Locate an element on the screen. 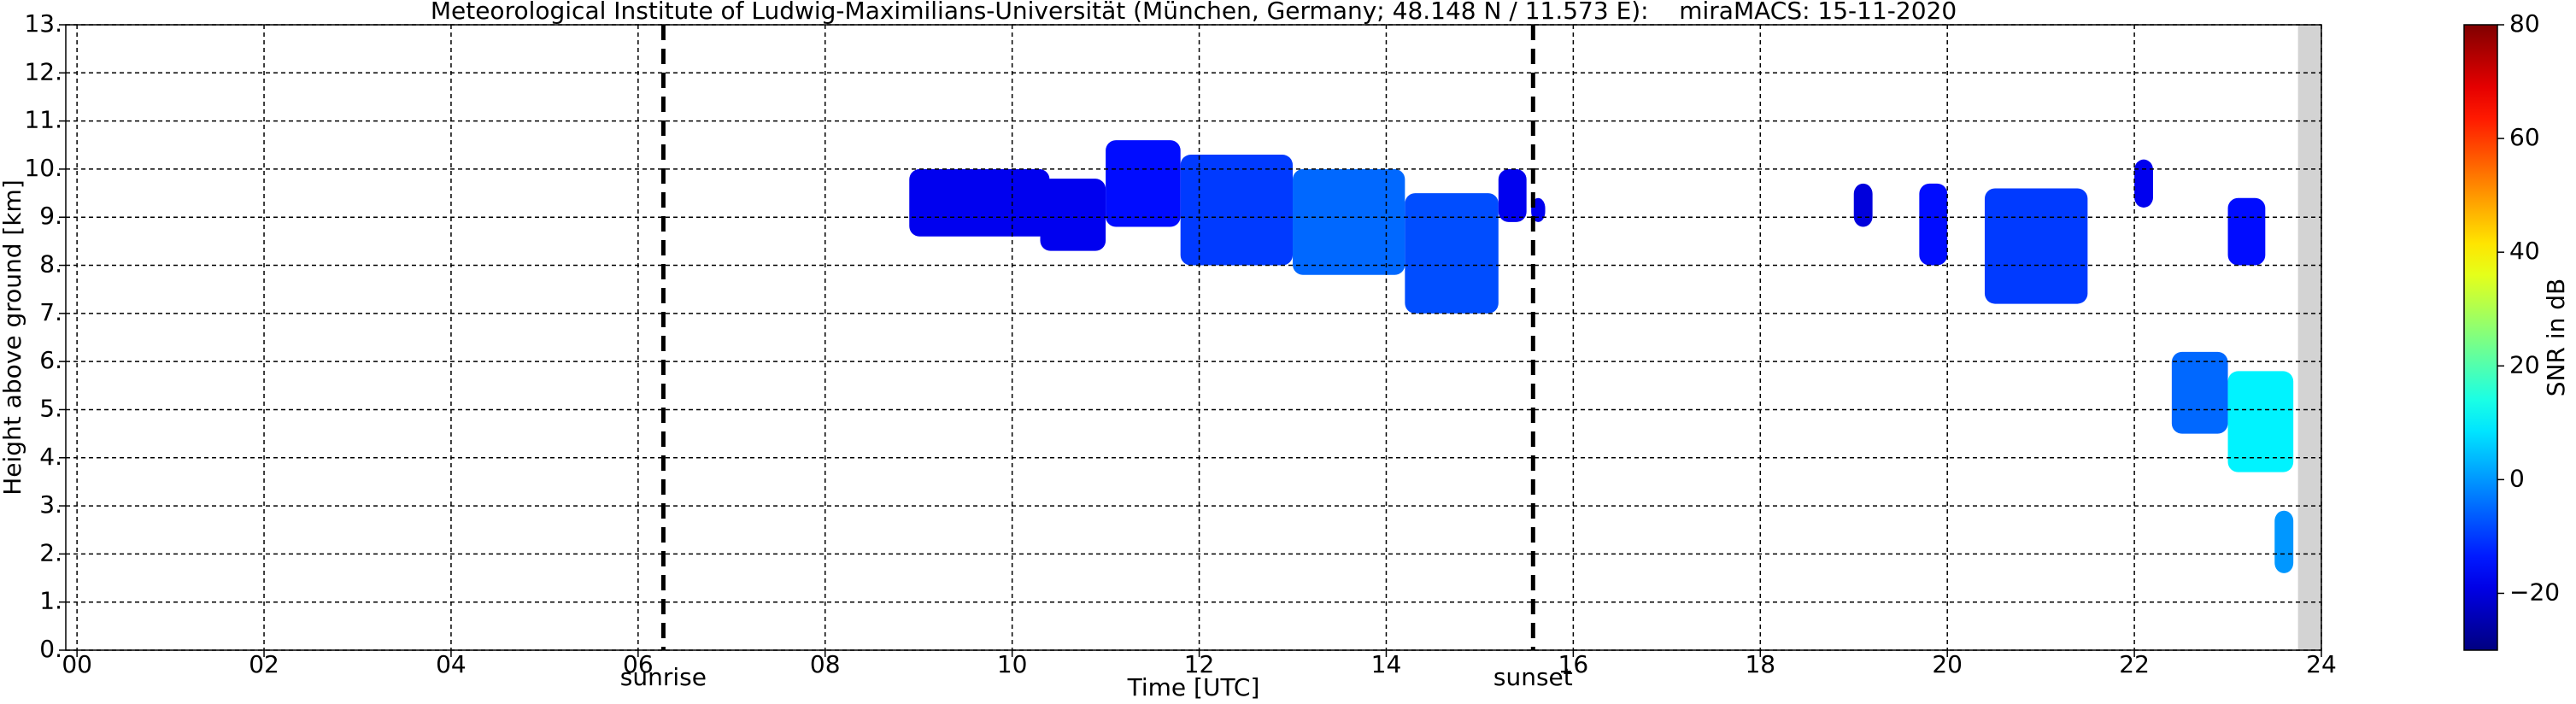 The height and width of the screenshot is (704, 2576). y-tick-label: 11. is located at coordinates (43, 120).